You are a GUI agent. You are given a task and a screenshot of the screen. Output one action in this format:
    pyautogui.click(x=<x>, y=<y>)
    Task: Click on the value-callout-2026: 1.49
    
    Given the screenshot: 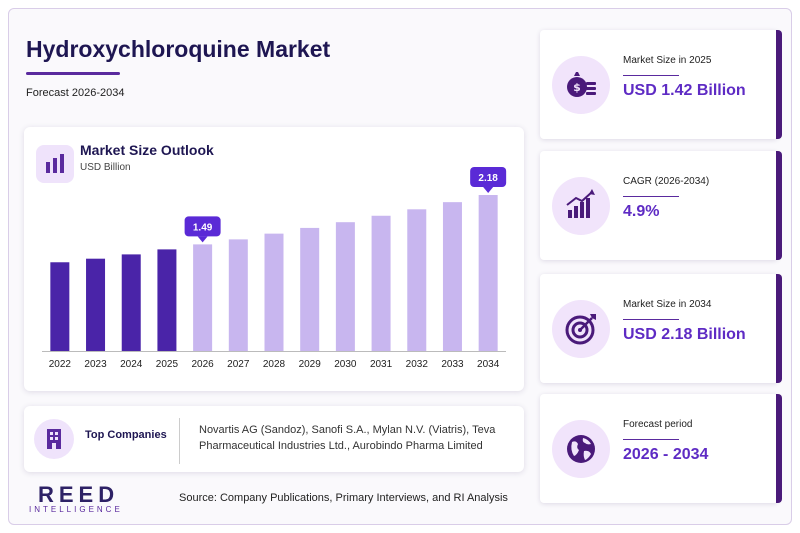 What is the action you would take?
    pyautogui.click(x=202, y=229)
    